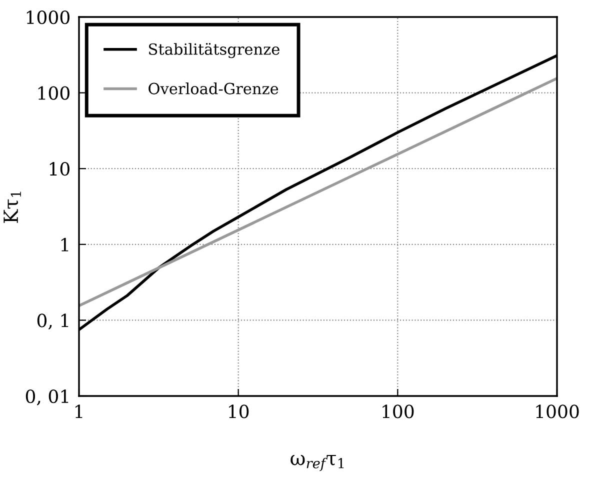 The image size is (597, 486). What do you see at coordinates (78, 411) in the screenshot?
I see `x-tick-label: 1` at bounding box center [78, 411].